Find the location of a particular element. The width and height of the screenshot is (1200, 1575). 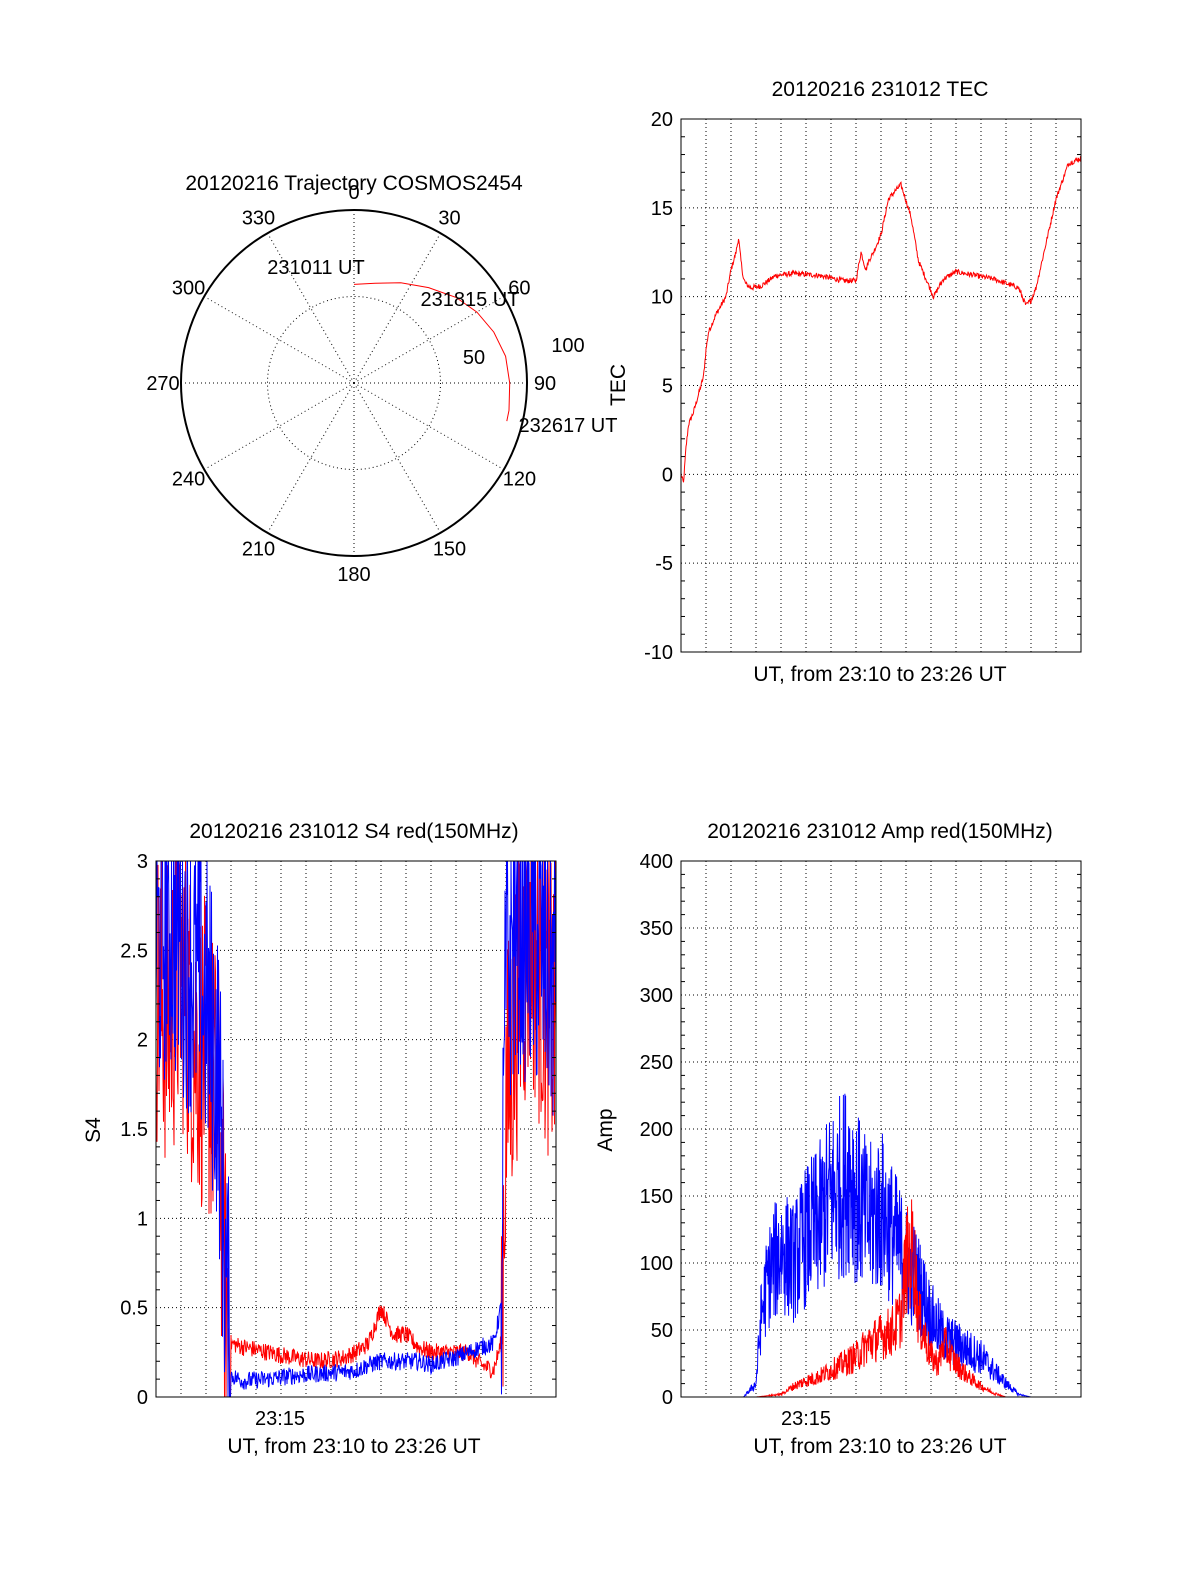

tec-series is located at coordinates (881, 319).